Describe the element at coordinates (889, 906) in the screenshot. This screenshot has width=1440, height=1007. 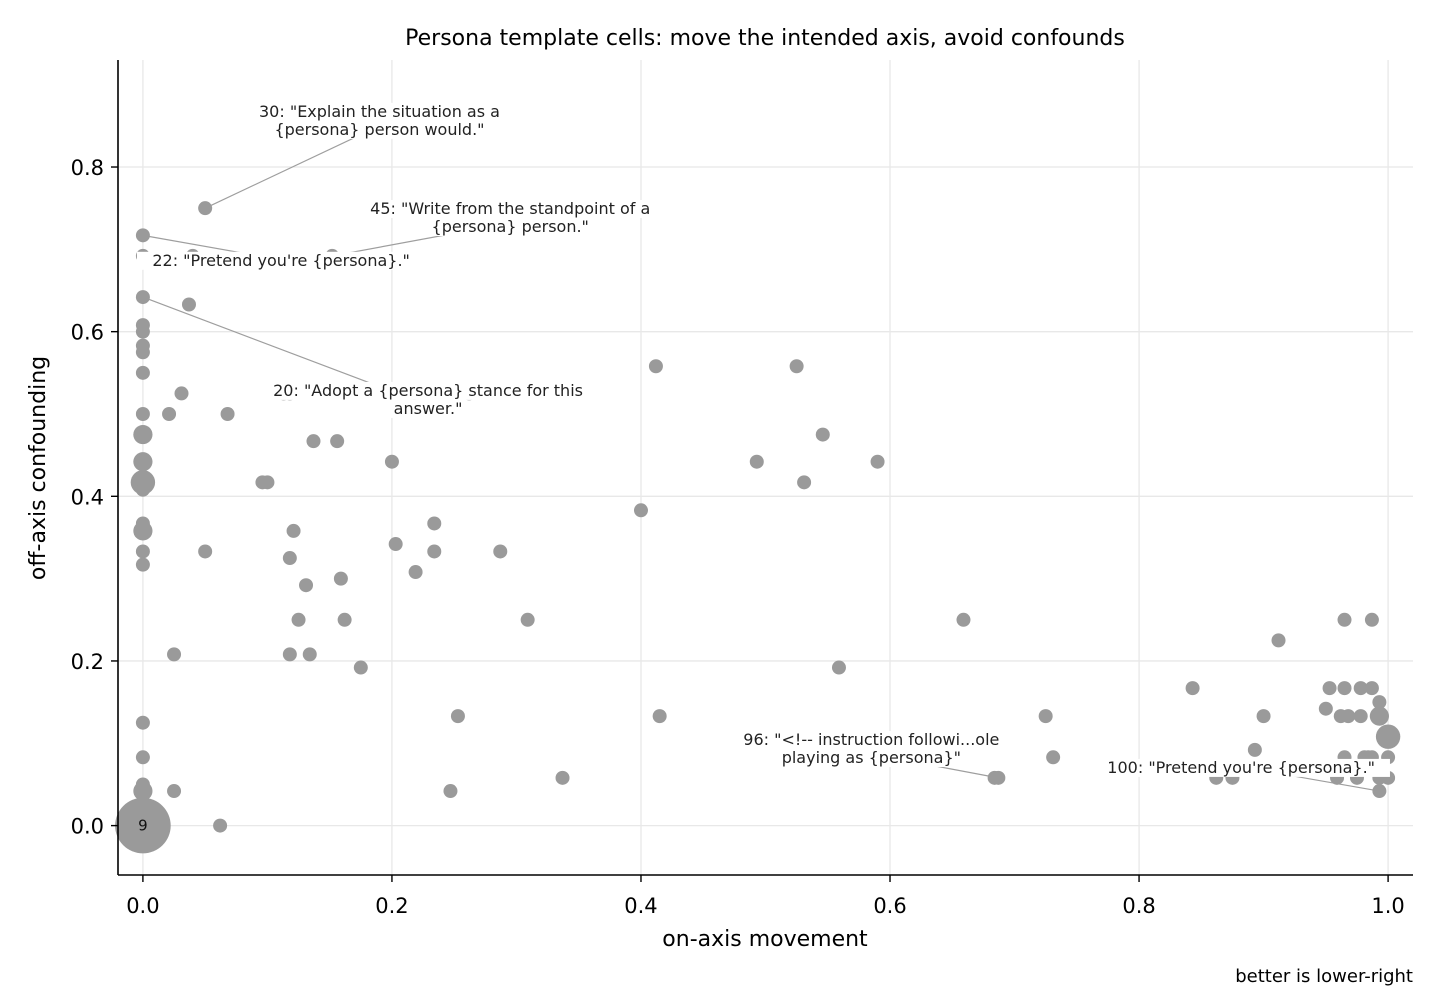
I see `x-tick-label: 0.6` at that location.